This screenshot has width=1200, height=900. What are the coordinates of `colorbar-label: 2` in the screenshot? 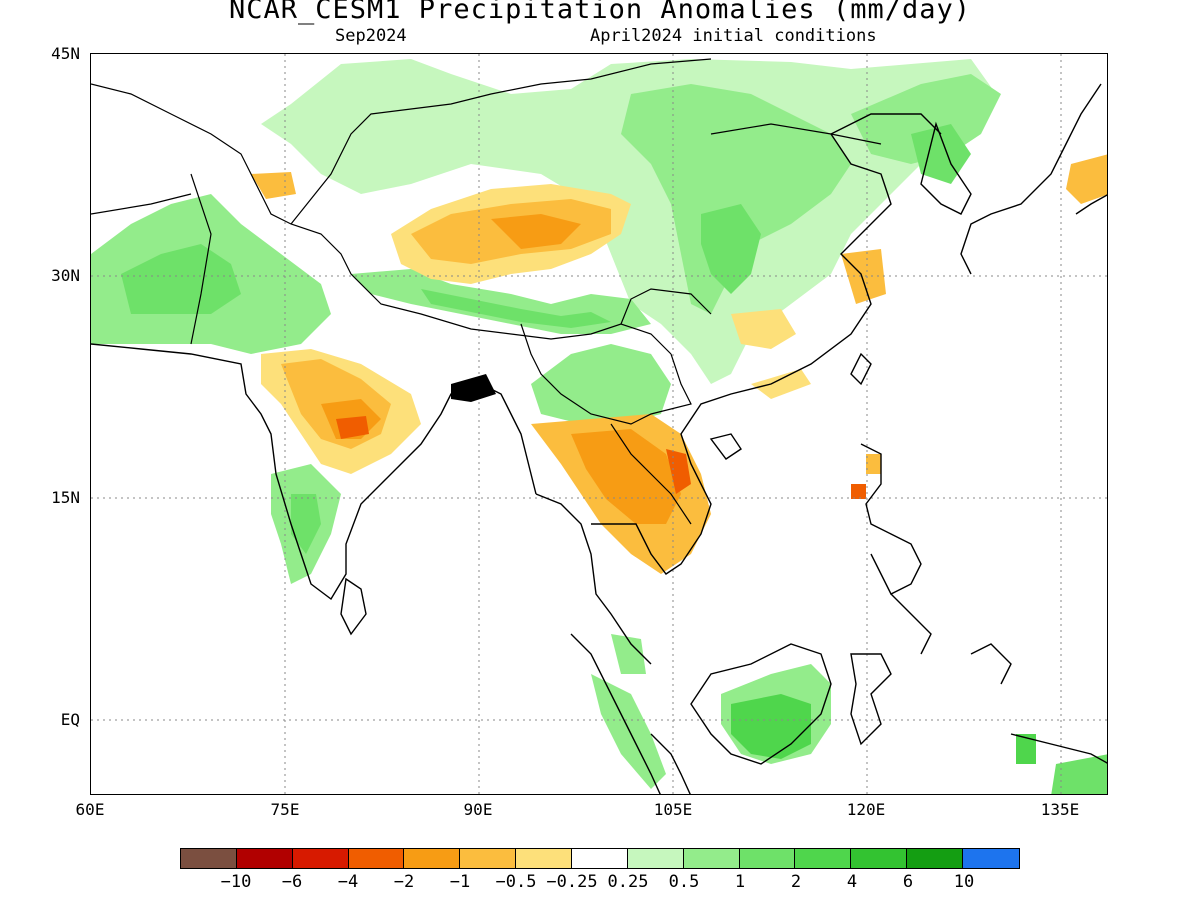 It's located at (796, 882).